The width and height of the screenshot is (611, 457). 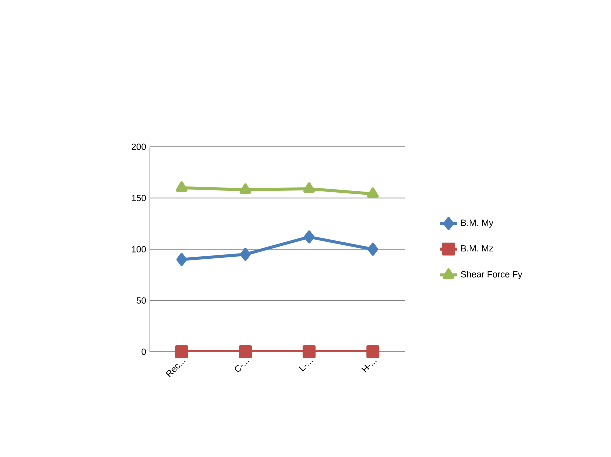 I want to click on y-tick-label: 100, so click(x=139, y=249).